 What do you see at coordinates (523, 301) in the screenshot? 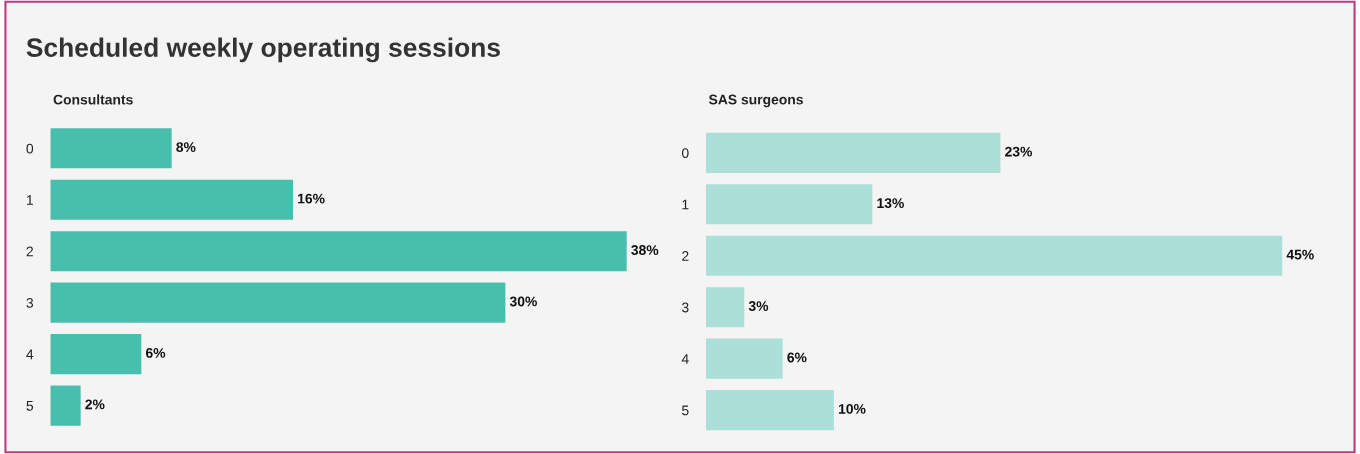
I see `data-label: 30%` at bounding box center [523, 301].